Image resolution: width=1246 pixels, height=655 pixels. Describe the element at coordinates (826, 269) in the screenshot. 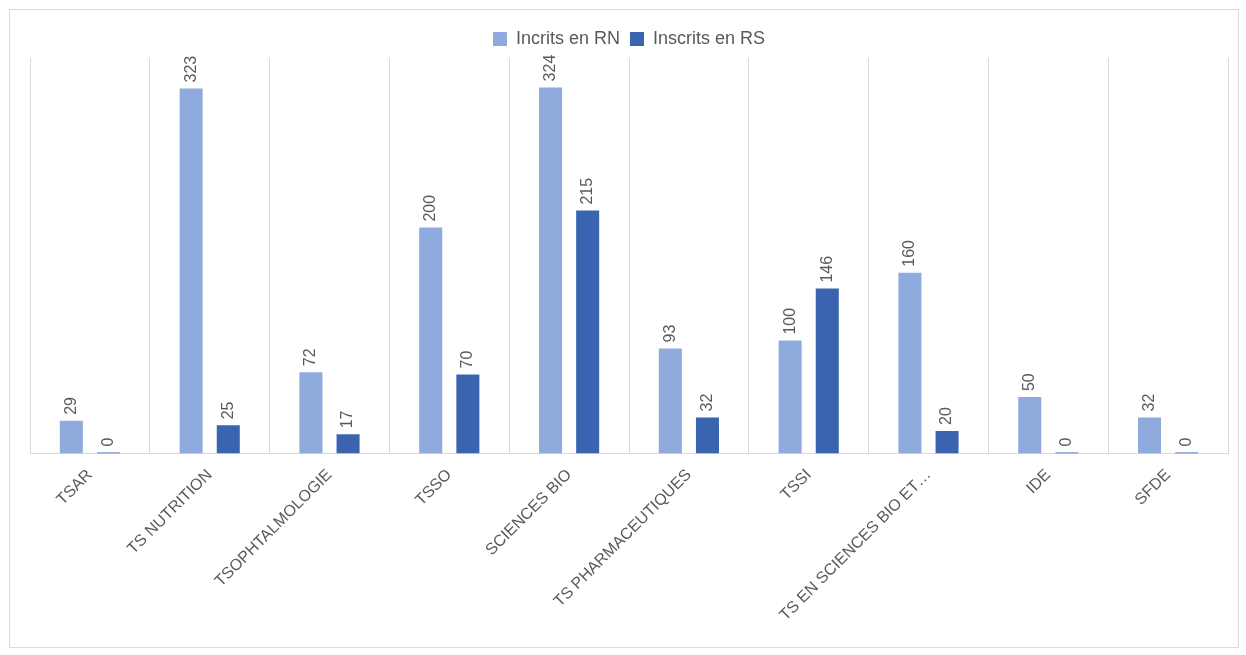

I see `data-label: 146` at that location.